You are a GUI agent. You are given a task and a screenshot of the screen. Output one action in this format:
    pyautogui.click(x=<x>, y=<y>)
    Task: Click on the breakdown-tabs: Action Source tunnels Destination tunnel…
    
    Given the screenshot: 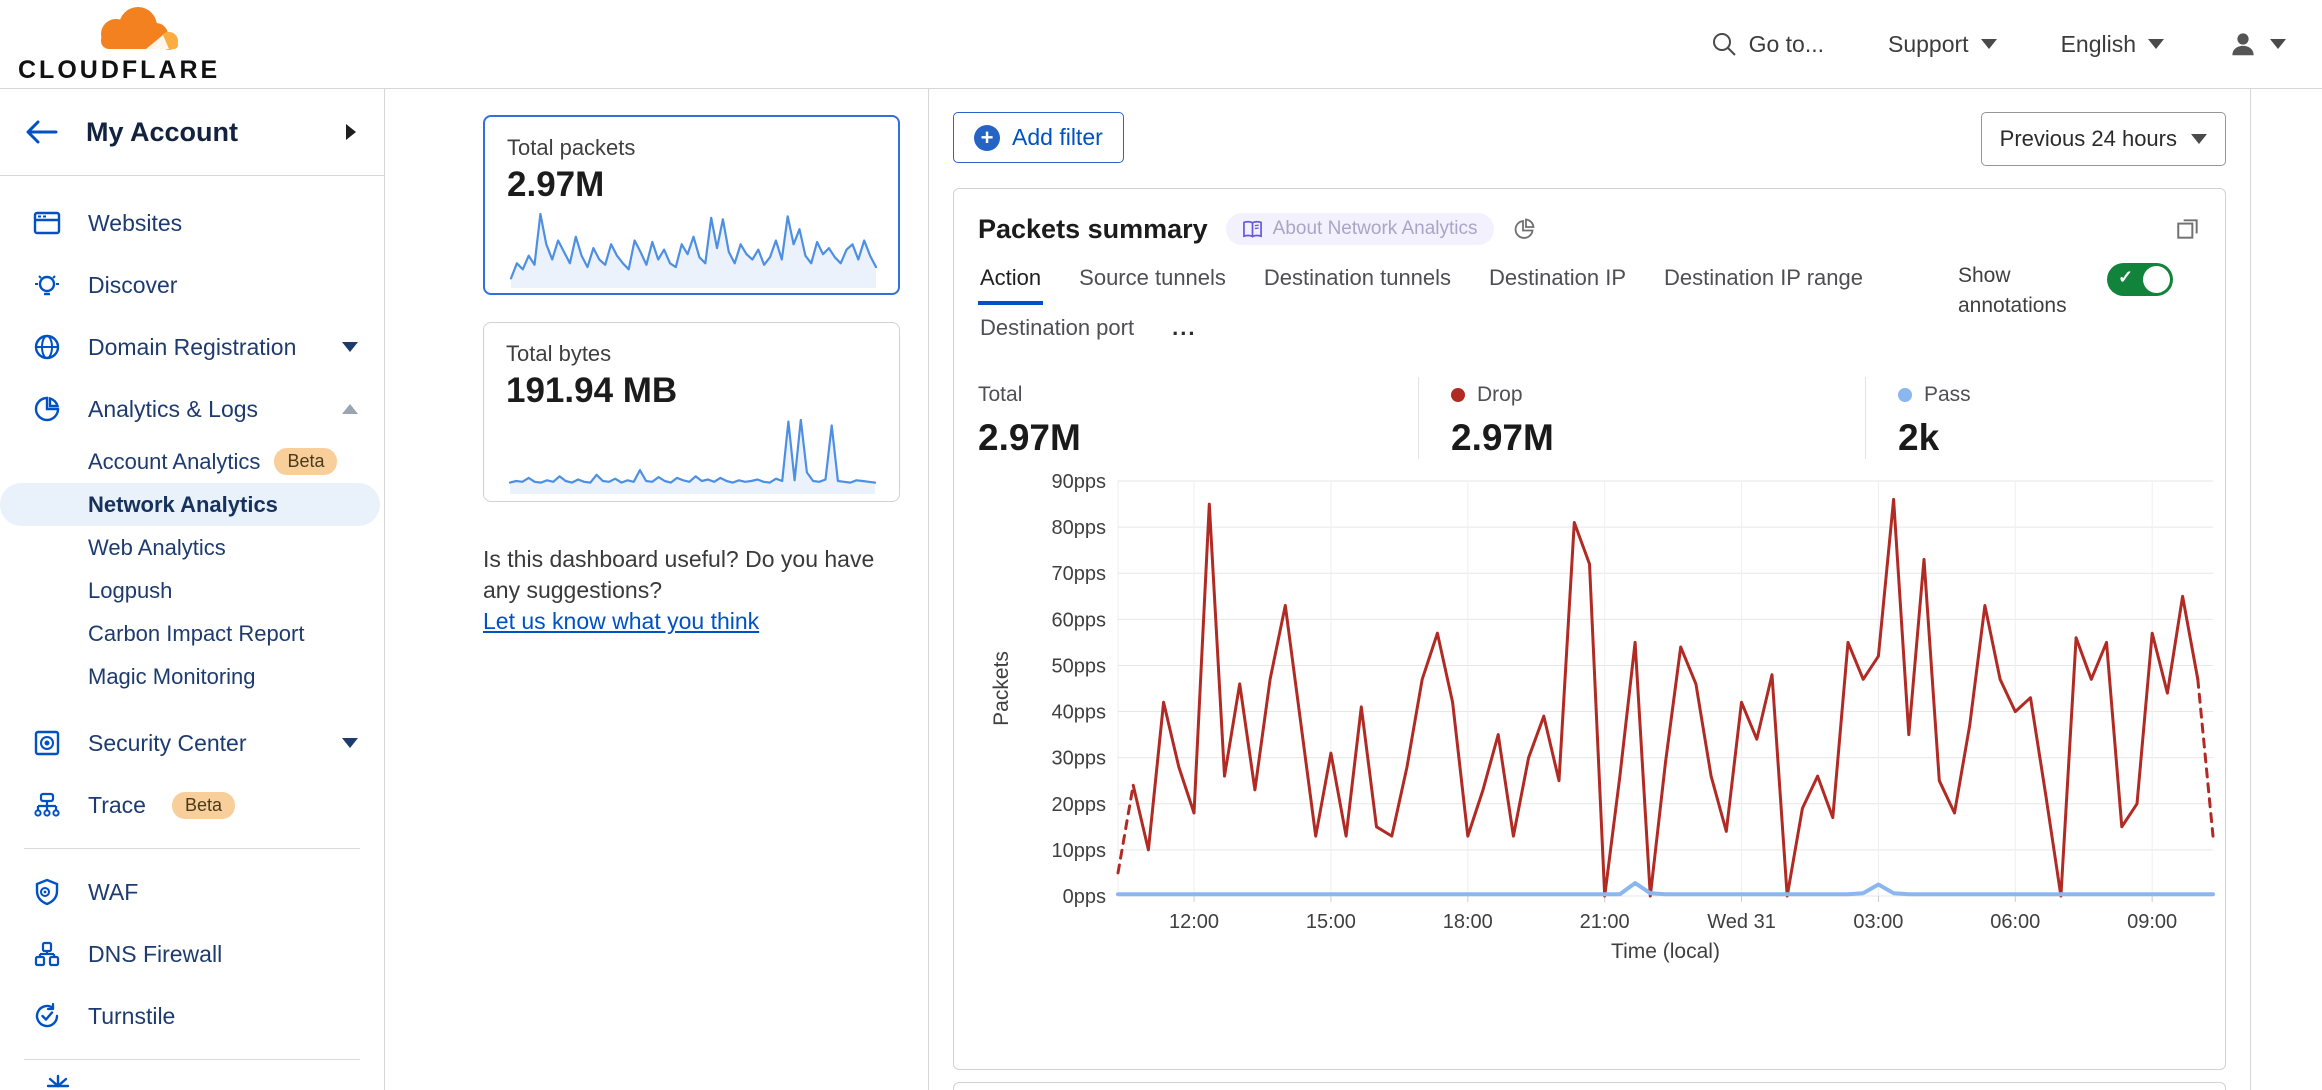 What is the action you would take?
    pyautogui.click(x=1428, y=306)
    